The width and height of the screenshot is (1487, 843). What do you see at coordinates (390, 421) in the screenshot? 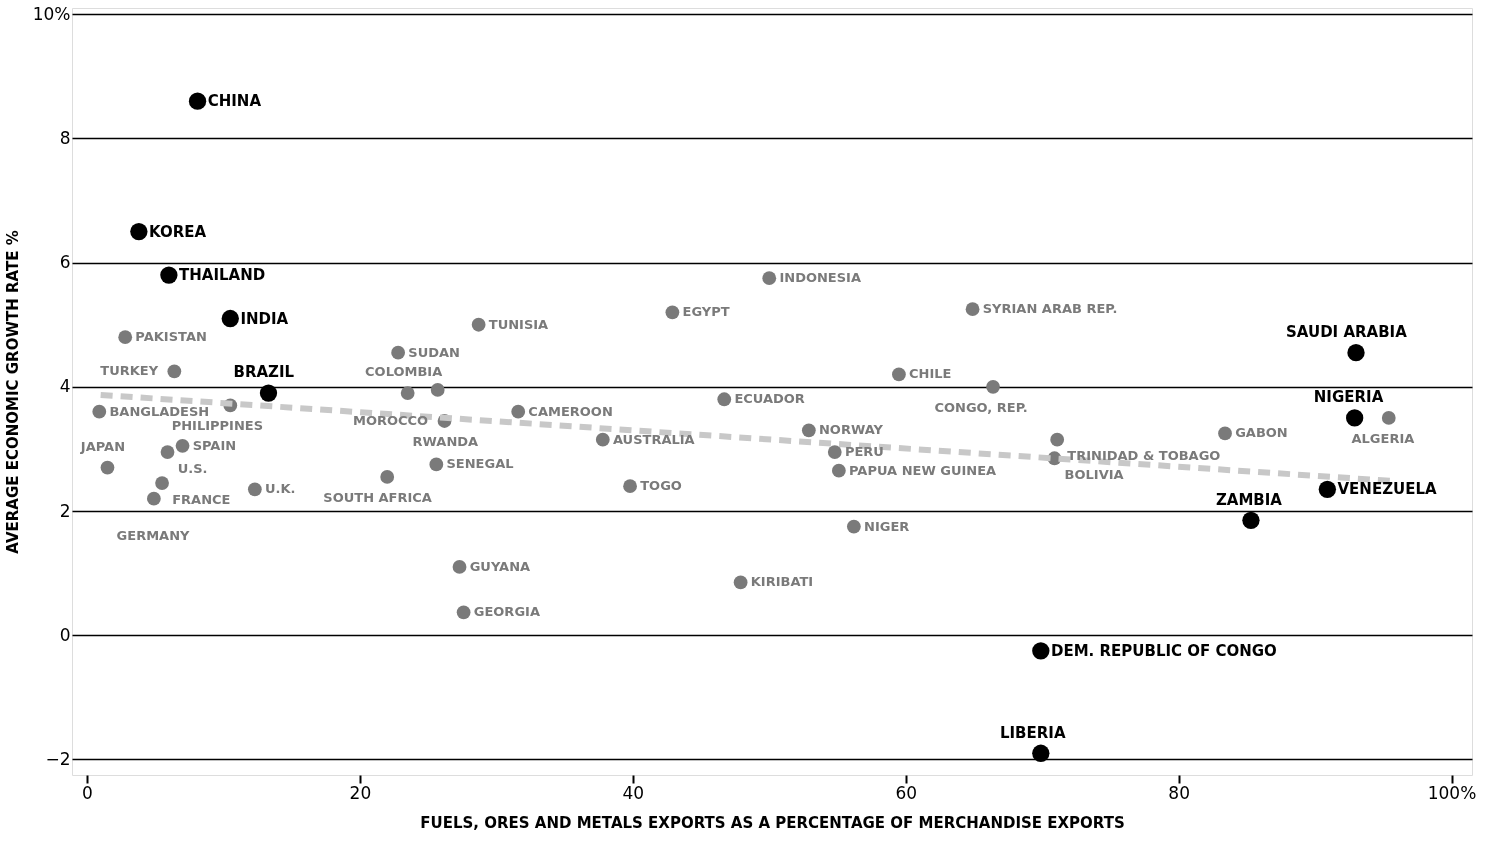
I see `annotation: MOROCCO` at bounding box center [390, 421].